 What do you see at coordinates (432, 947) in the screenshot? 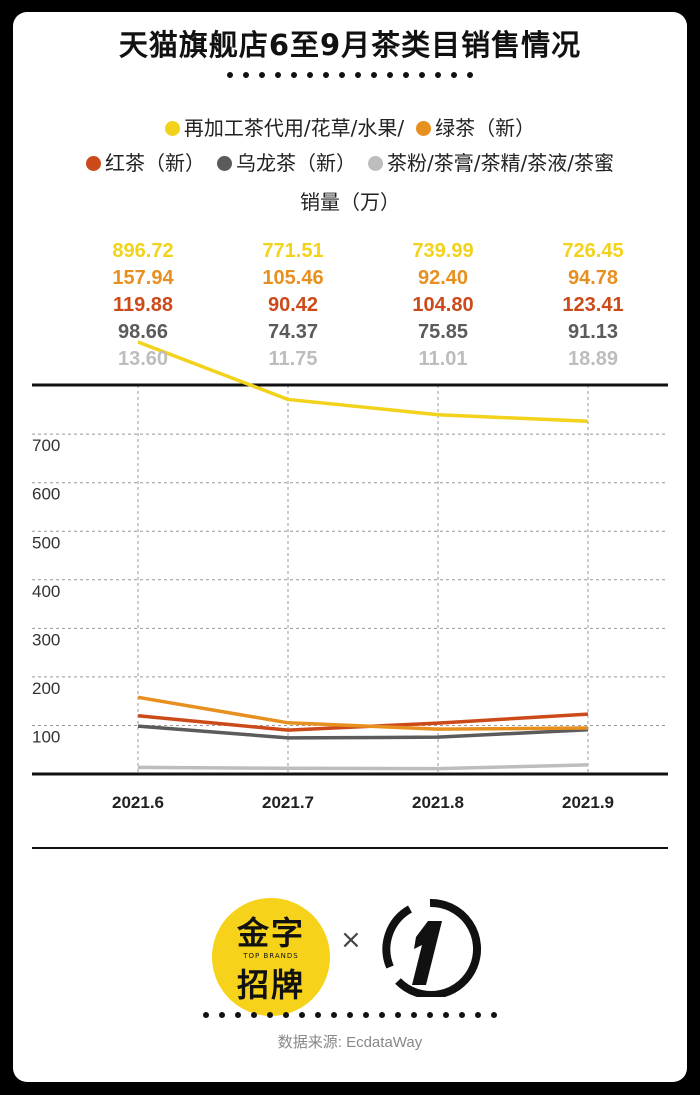
I see `ecdataway-logo-icon` at bounding box center [432, 947].